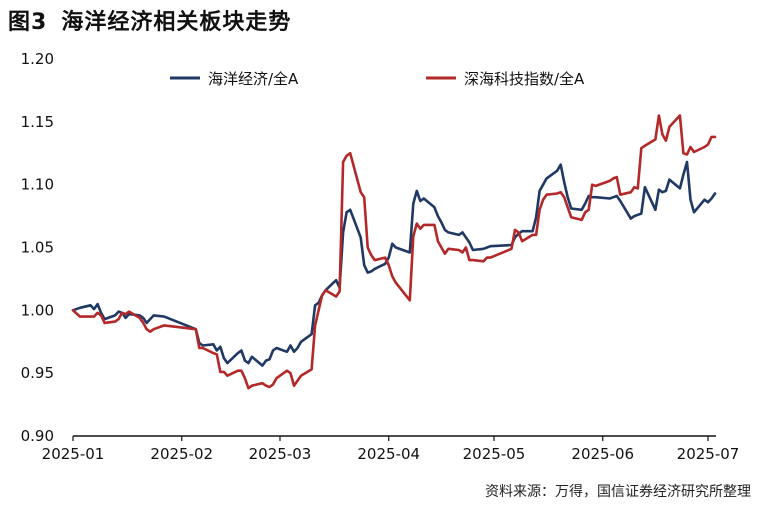  Describe the element at coordinates (377, 79) in the screenshot. I see `legend: 海洋经济/全A 深海科技指数/全A` at that location.